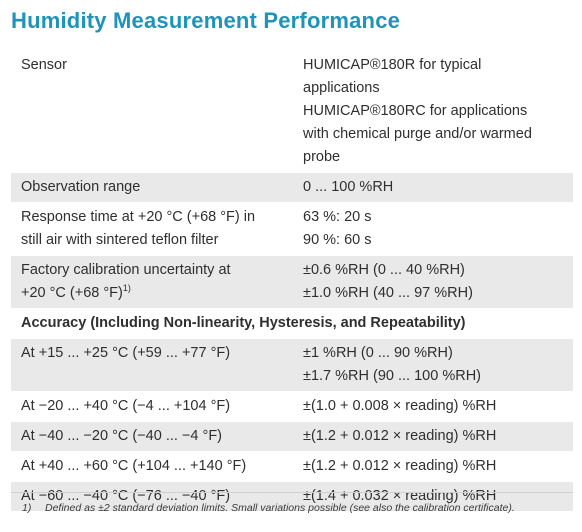  Describe the element at coordinates (433, 496) in the screenshot. I see `row-value: ±(1.4 + 0.032 × reading) %RH` at that location.